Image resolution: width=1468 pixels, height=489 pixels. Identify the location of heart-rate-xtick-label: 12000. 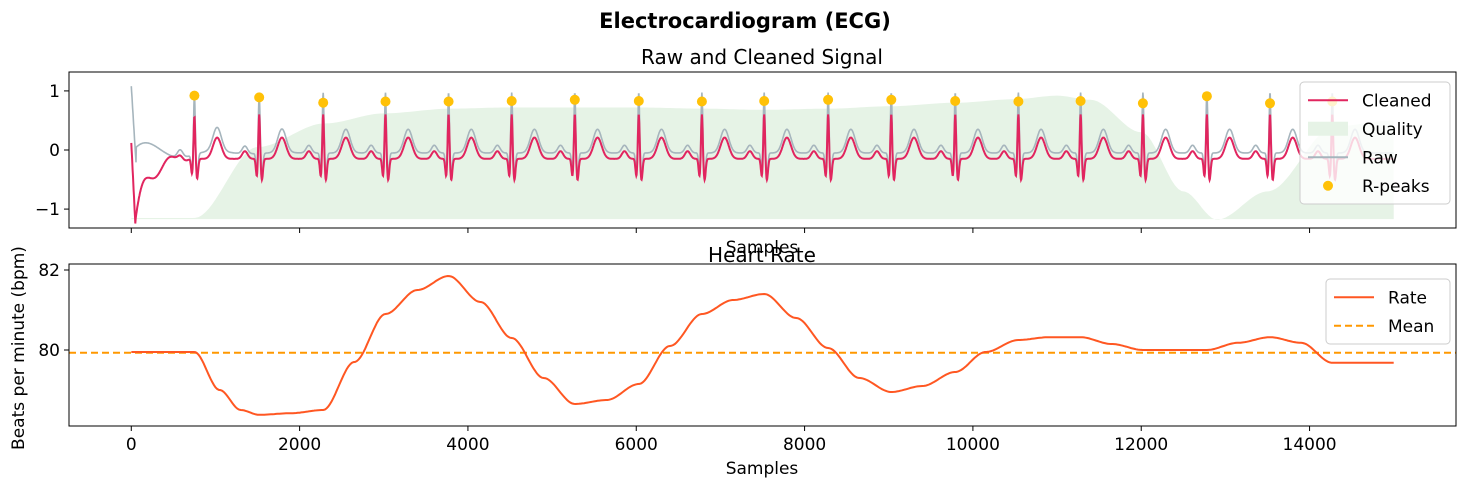
(1141, 445).